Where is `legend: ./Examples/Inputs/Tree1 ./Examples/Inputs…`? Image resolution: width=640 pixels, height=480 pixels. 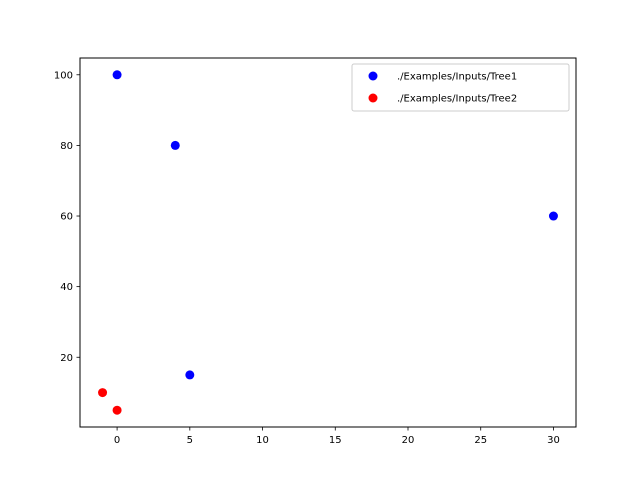
legend: ./Examples/Inputs/Tree1 ./Examples/Inputs… is located at coordinates (460, 87).